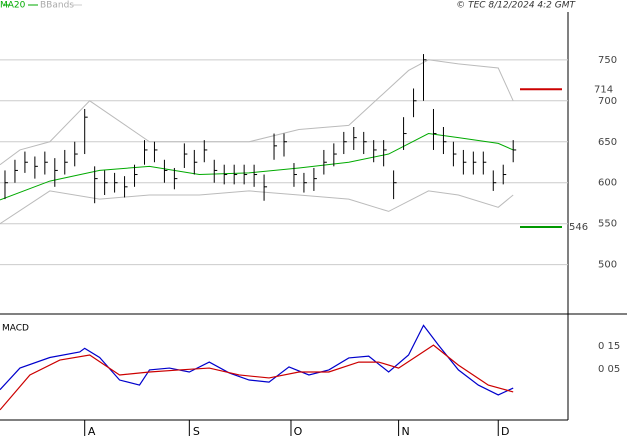 This screenshot has height=440, width=627. What do you see at coordinates (609, 369) in the screenshot?
I see `y-tick-label: 0 05` at bounding box center [609, 369].